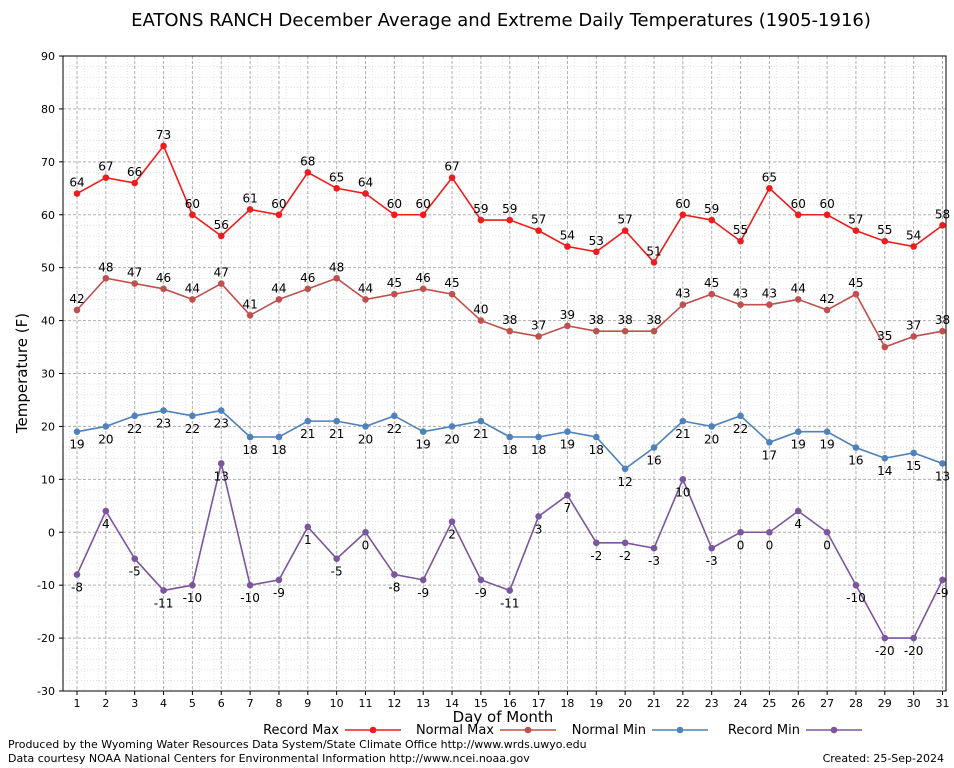 The width and height of the screenshot is (954, 768). What do you see at coordinates (798, 703) in the screenshot?
I see `x-tick-label: 26` at bounding box center [798, 703].